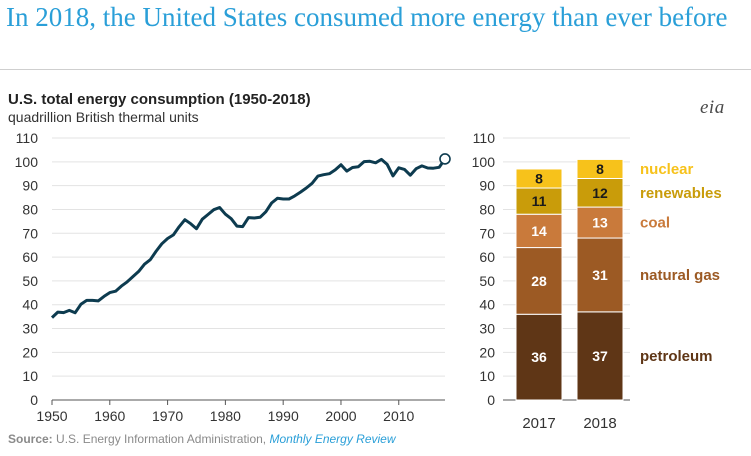 The width and height of the screenshot is (751, 456). I want to click on line-y-tick-label: 40, so click(30, 305).